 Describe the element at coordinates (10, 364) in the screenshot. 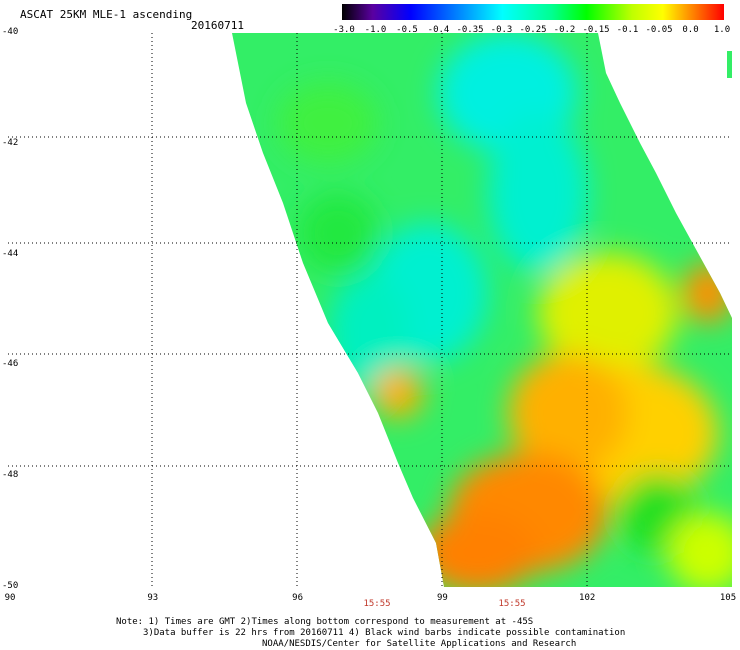

I see `lat-tick-label: -46` at that location.